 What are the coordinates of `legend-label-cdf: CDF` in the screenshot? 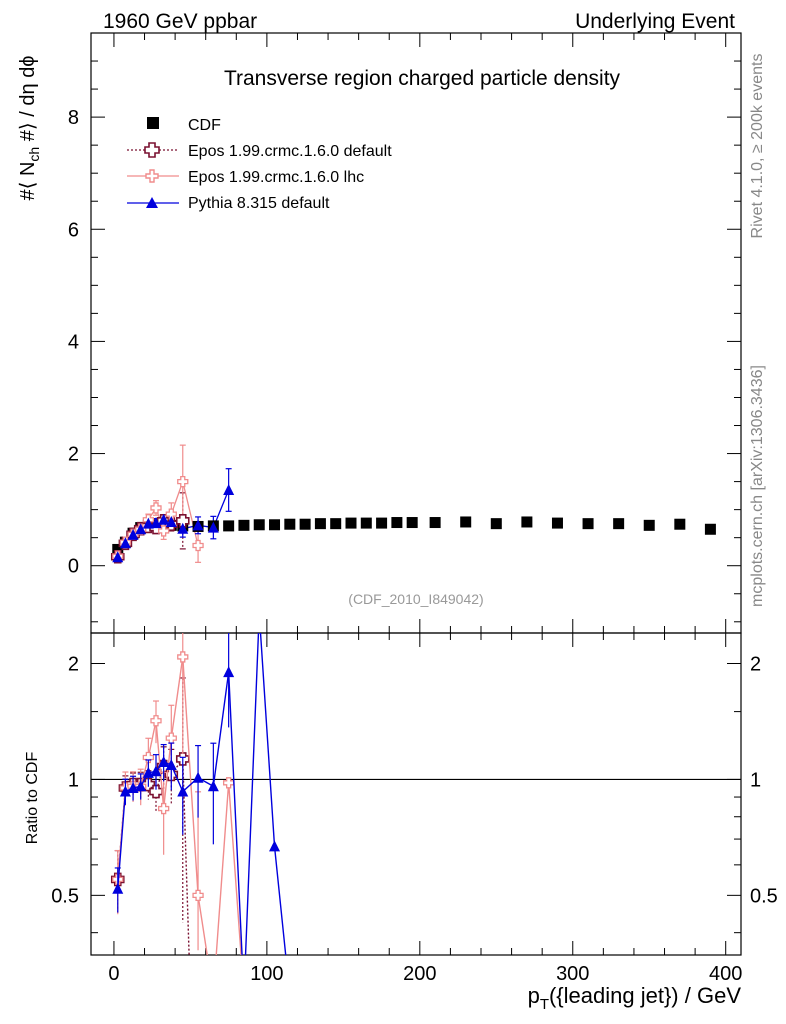 It's located at (204, 125).